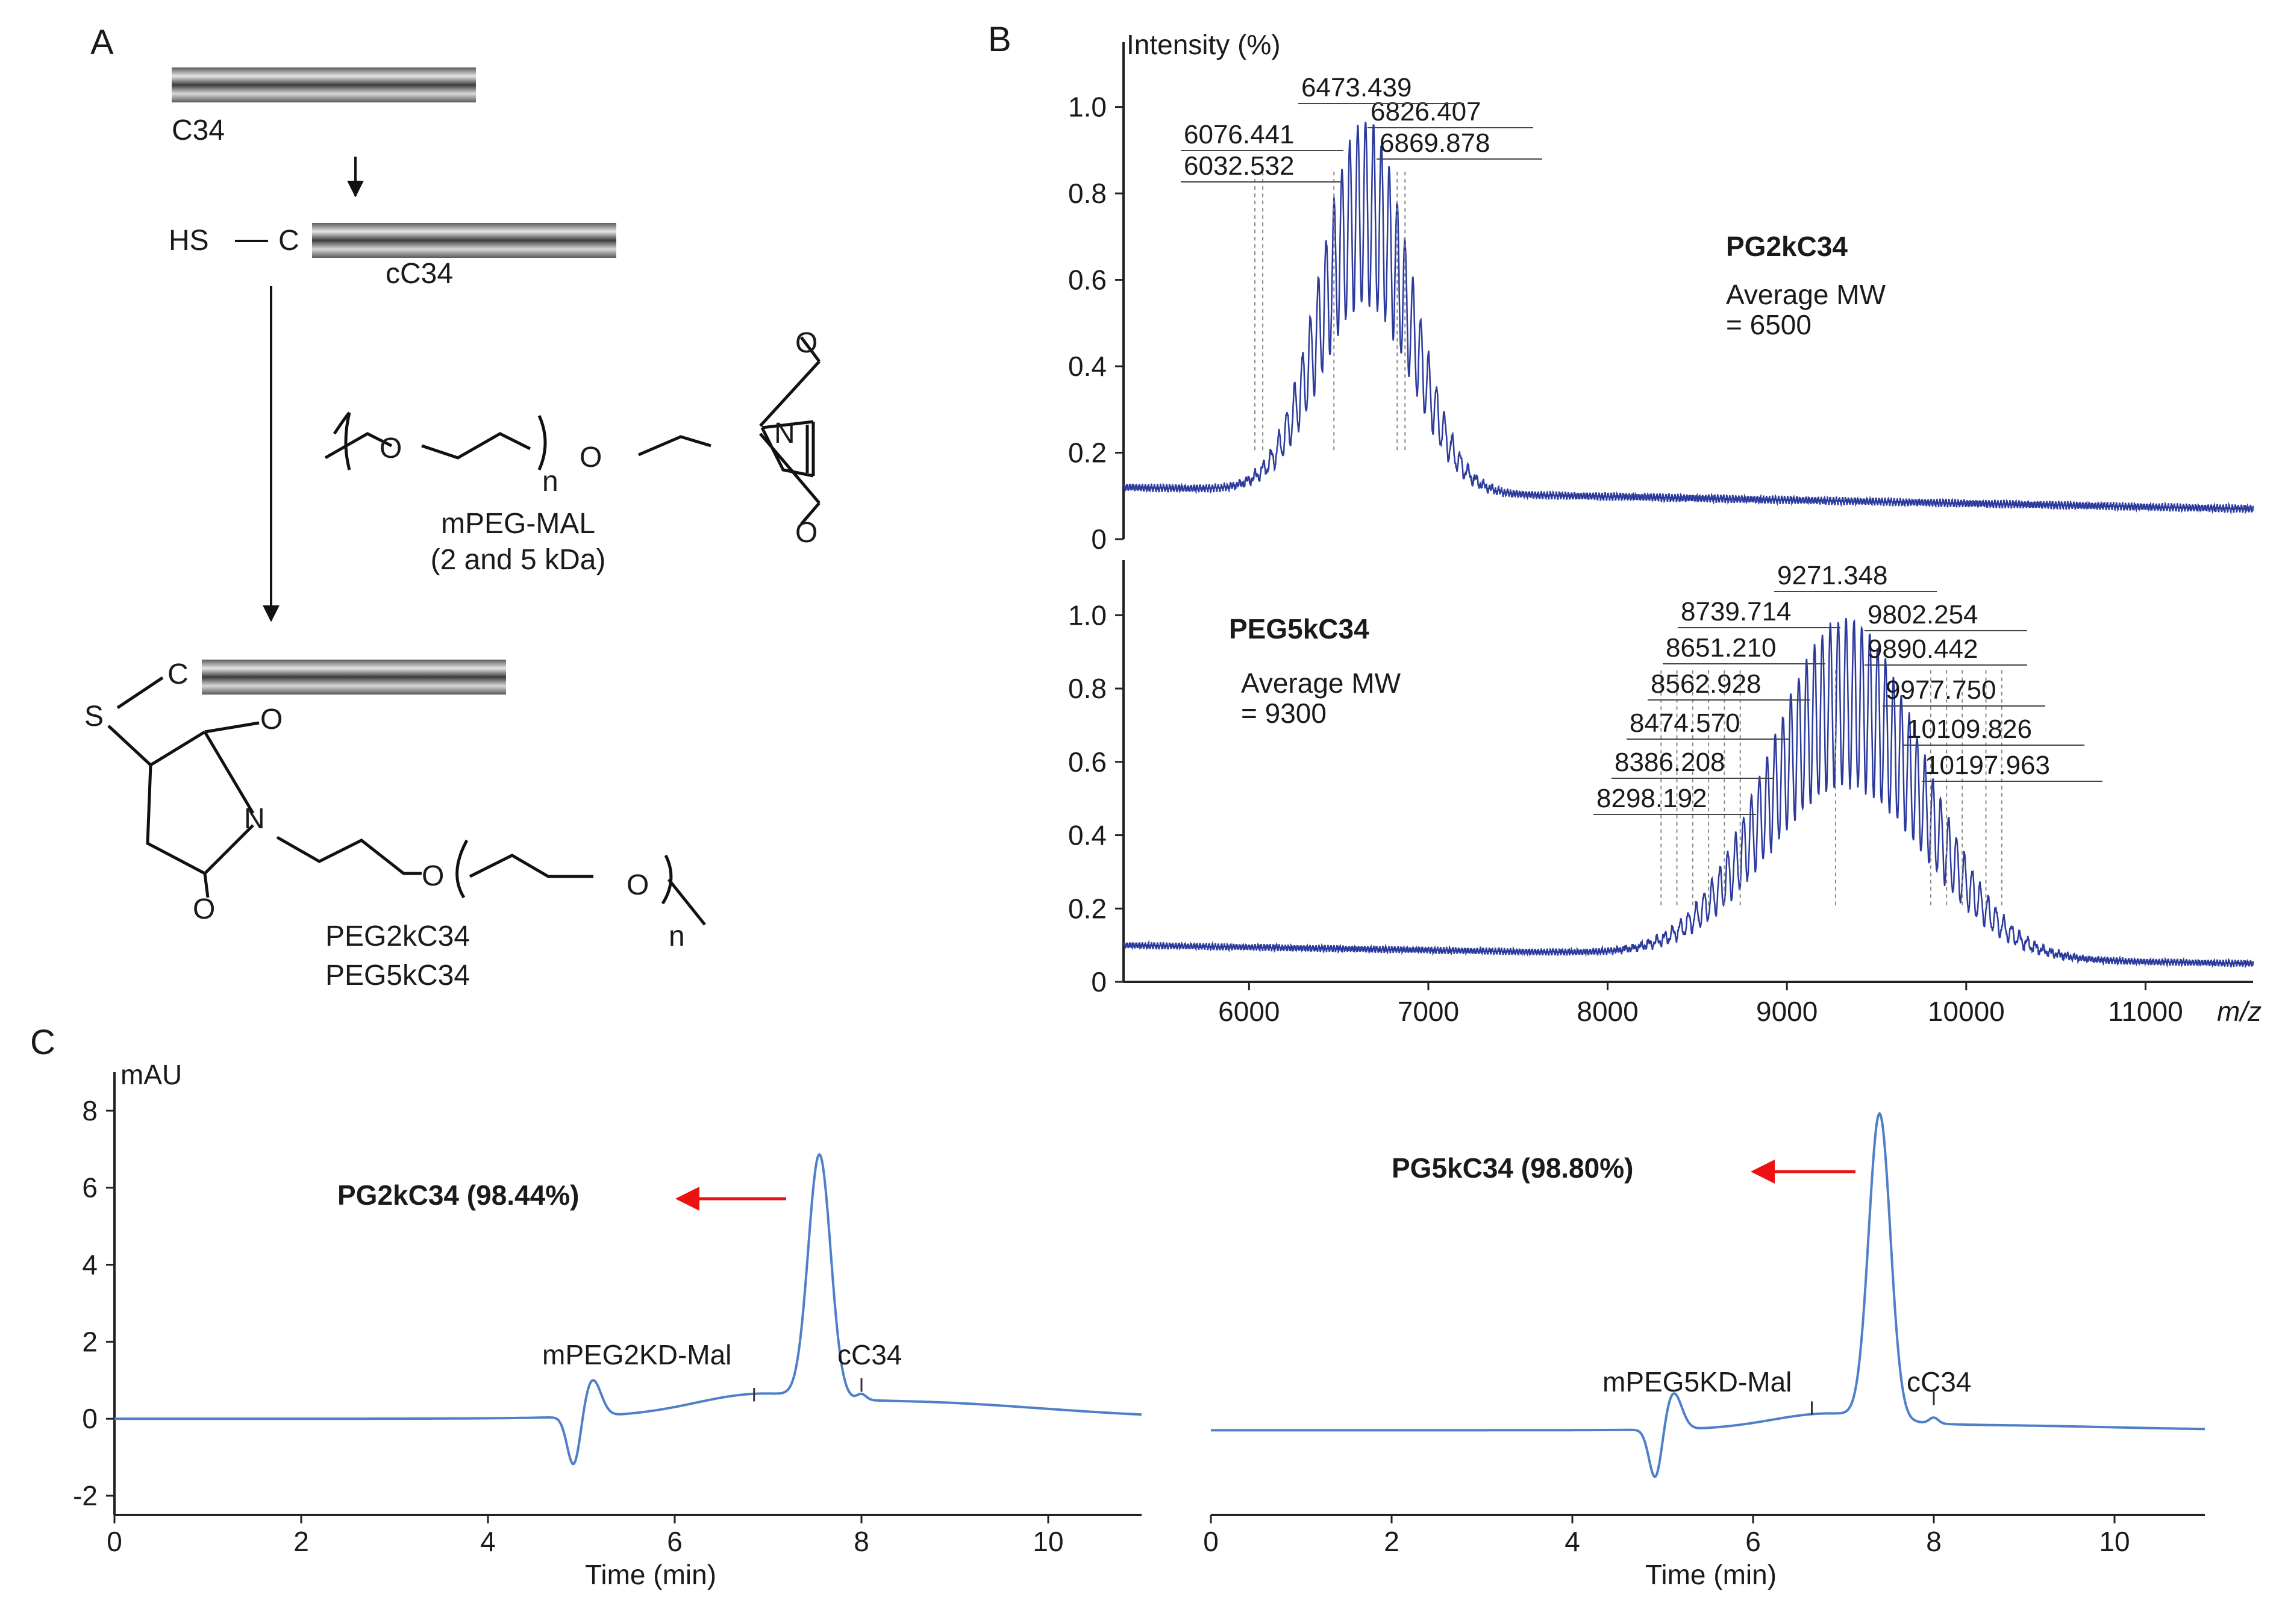 The width and height of the screenshot is (2282, 1624). I want to click on peak-label: 10197.963, so click(1987, 766).